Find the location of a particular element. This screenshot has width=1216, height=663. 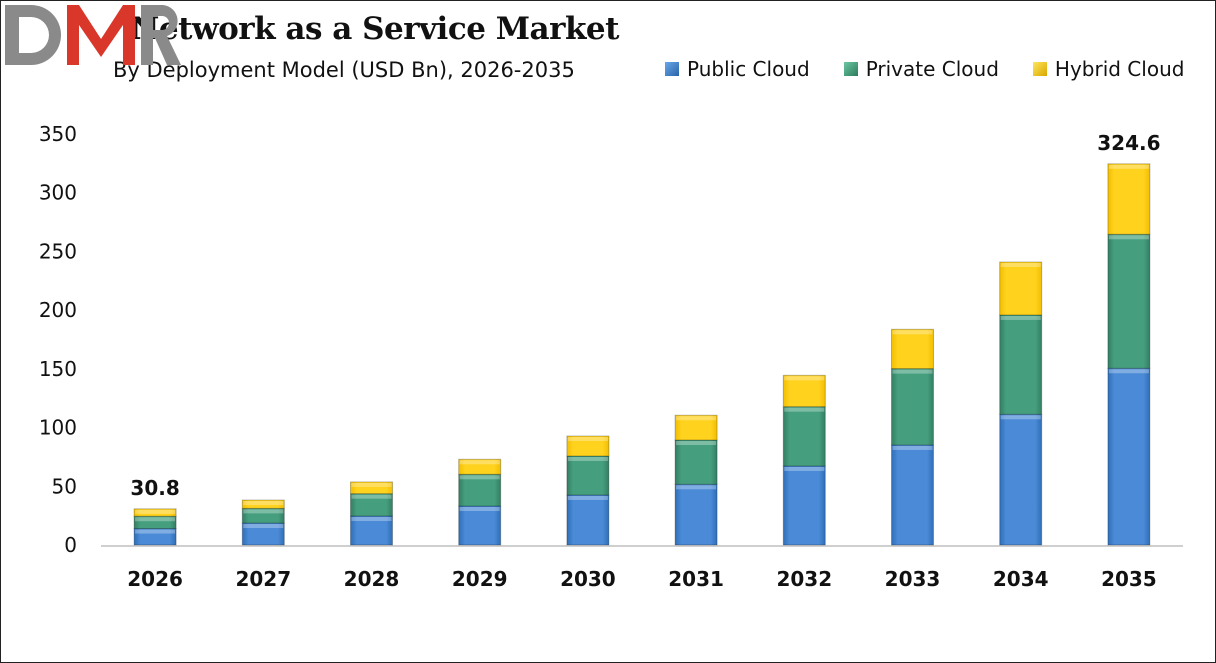

x-tick-label: 2031 is located at coordinates (696, 579).